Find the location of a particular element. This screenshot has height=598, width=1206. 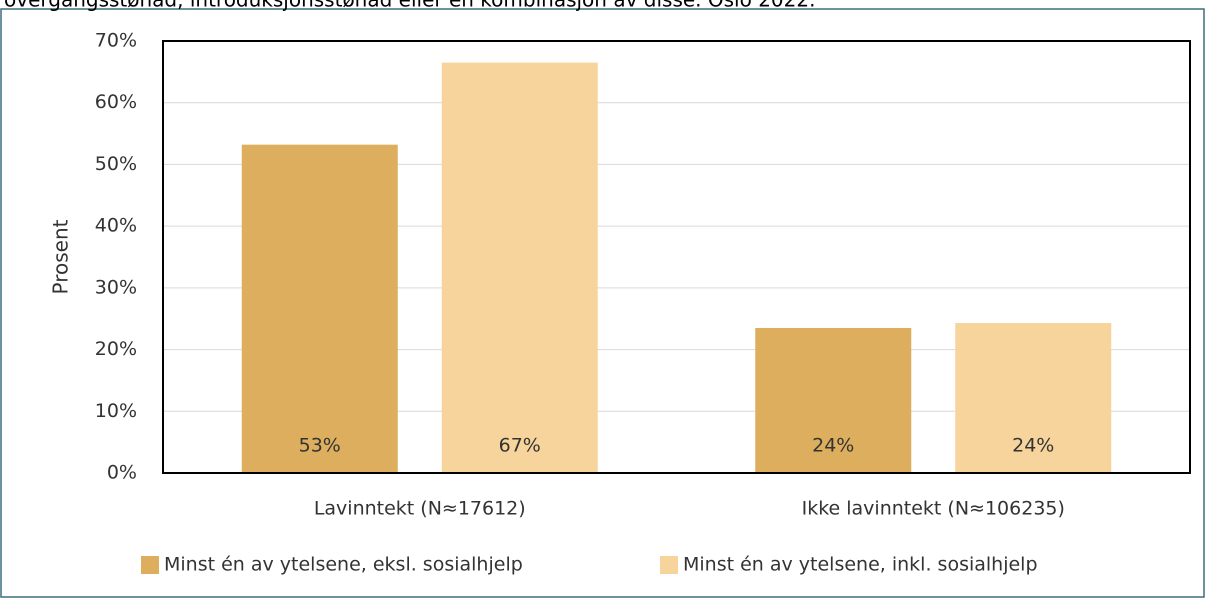

legend-label: Minst én av ytelsene, eksl. sosialhjelp is located at coordinates (343, 565).